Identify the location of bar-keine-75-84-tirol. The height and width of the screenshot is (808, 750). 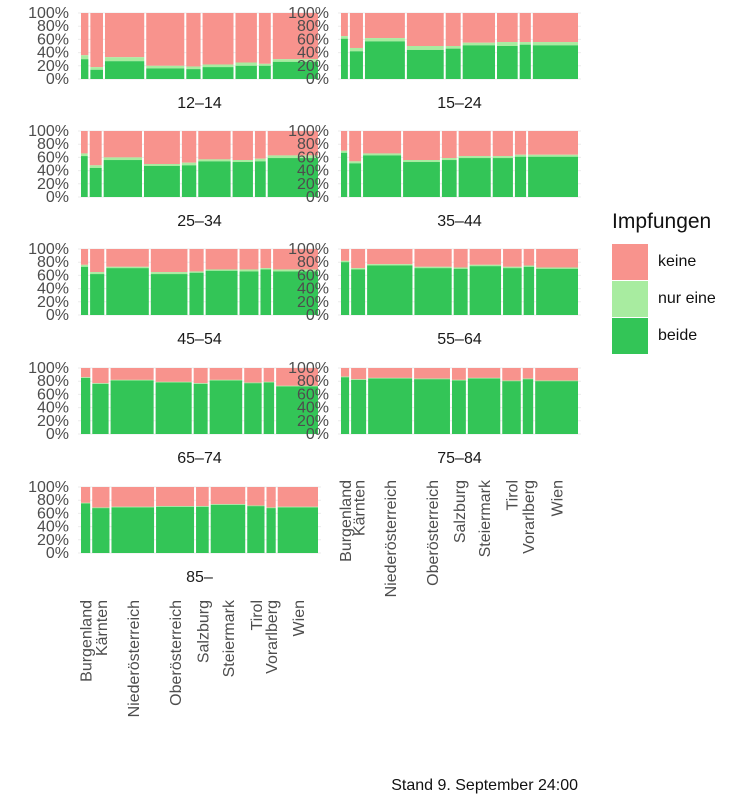
(511, 374).